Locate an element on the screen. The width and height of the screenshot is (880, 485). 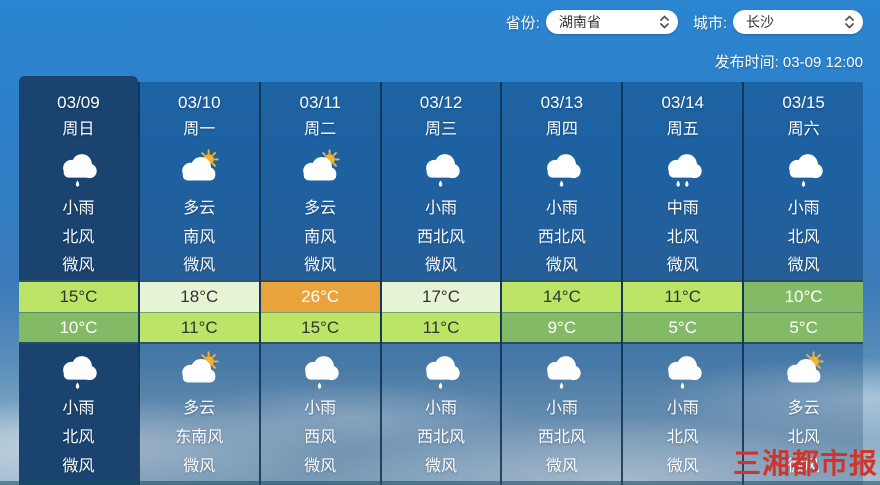
day-section: 03/15 周六 小雨 北风 微风 10°C 5°C is located at coordinates (804, 213).